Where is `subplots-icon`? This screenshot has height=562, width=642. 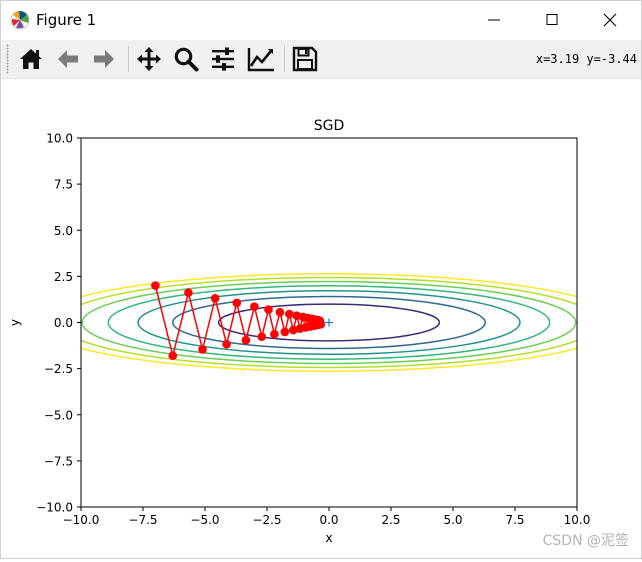 subplots-icon is located at coordinates (223, 59).